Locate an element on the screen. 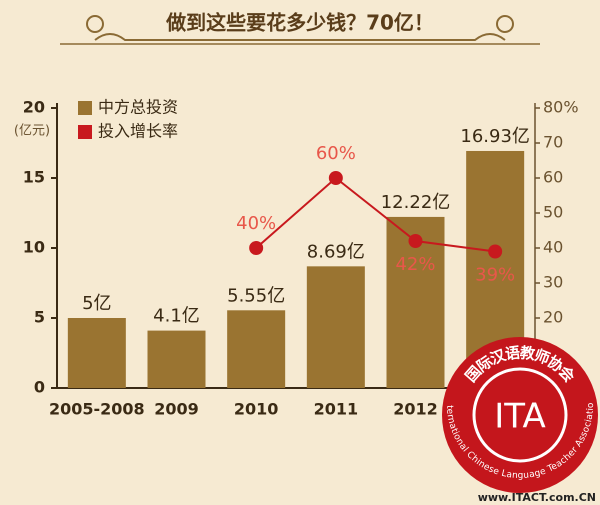 The image size is (600, 505). y2-tick-label: 80% is located at coordinates (561, 107).